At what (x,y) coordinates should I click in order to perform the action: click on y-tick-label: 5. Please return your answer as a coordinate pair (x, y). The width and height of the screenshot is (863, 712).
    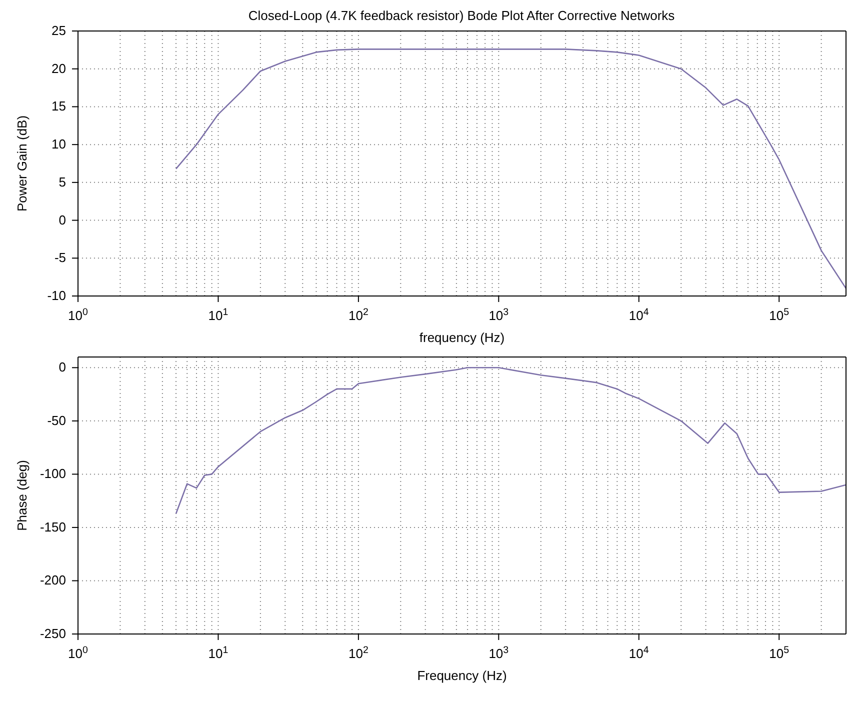
    Looking at the image, I should click on (62, 182).